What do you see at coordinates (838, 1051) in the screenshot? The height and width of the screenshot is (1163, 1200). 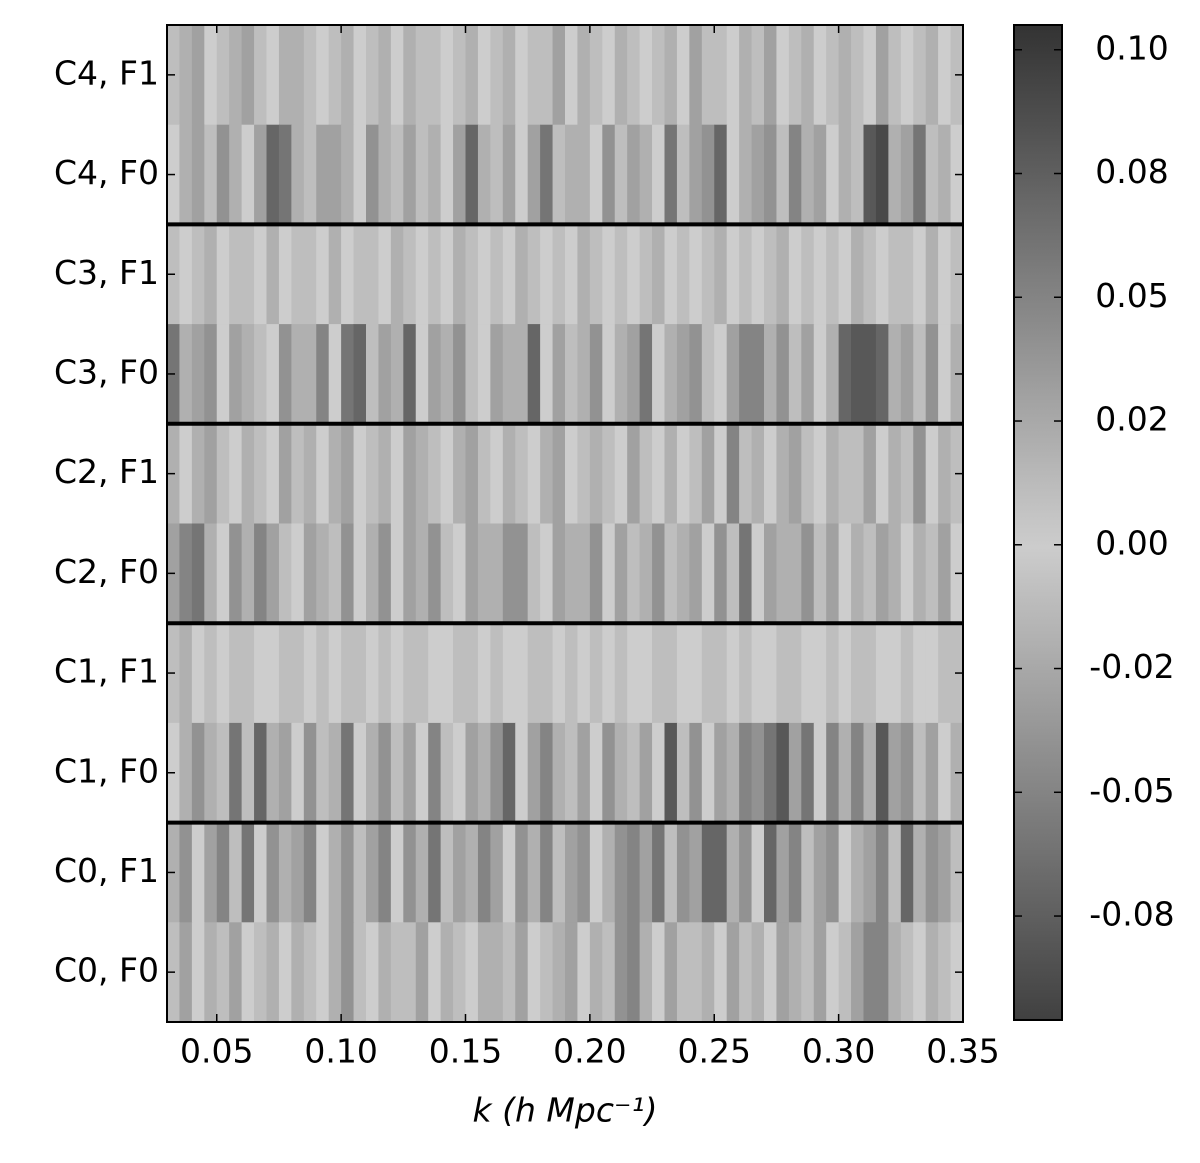 I see `x-tick-label: 0.30` at bounding box center [838, 1051].